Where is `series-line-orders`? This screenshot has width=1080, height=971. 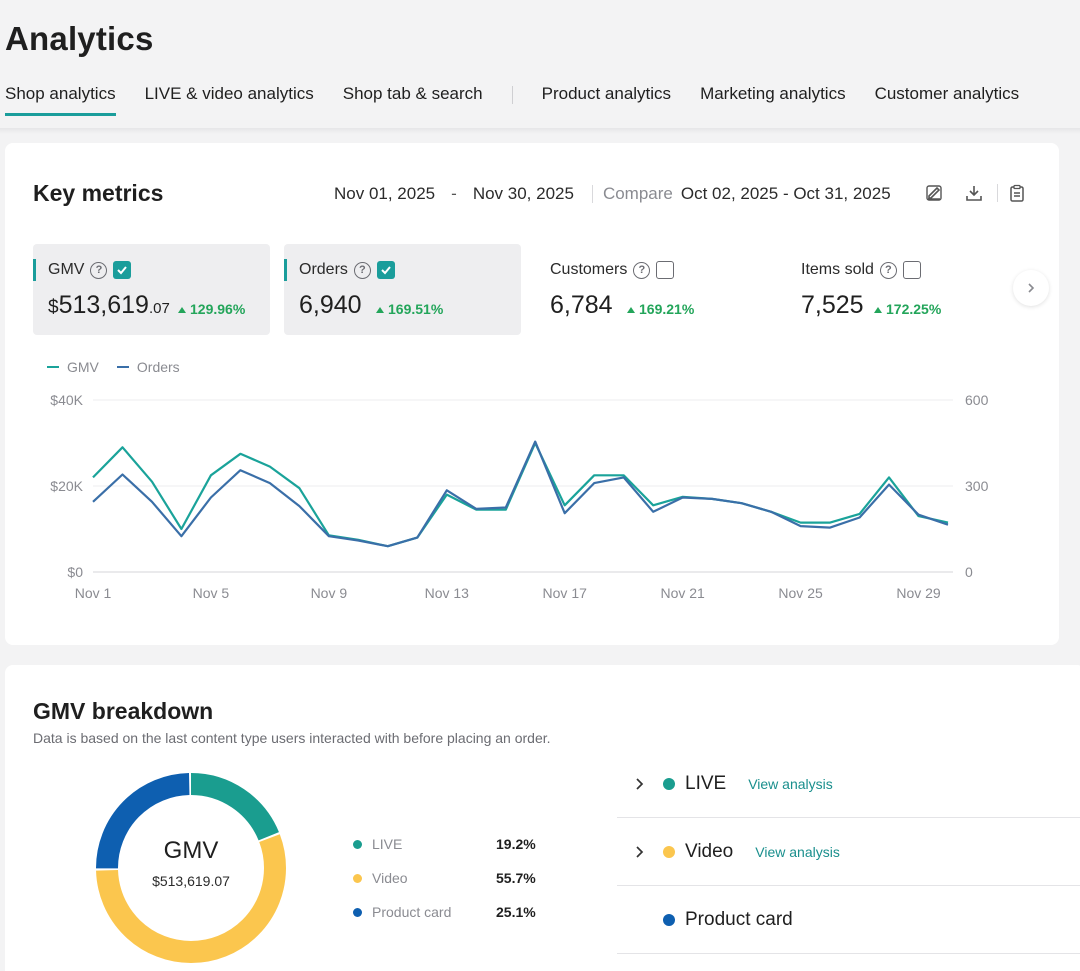 series-line-orders is located at coordinates (520, 494).